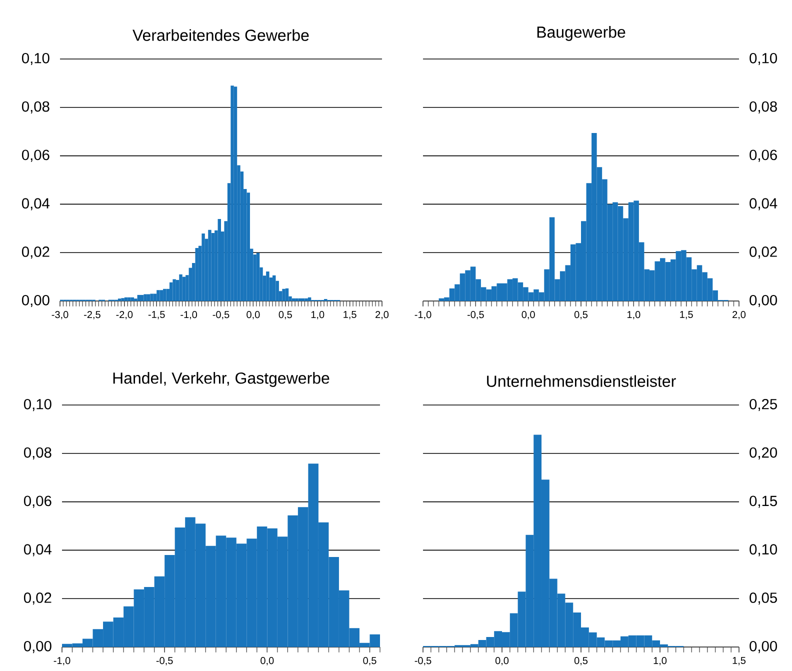 The height and width of the screenshot is (671, 792). What do you see at coordinates (763, 598) in the screenshot?
I see `y-tick-label: 0,05` at bounding box center [763, 598].